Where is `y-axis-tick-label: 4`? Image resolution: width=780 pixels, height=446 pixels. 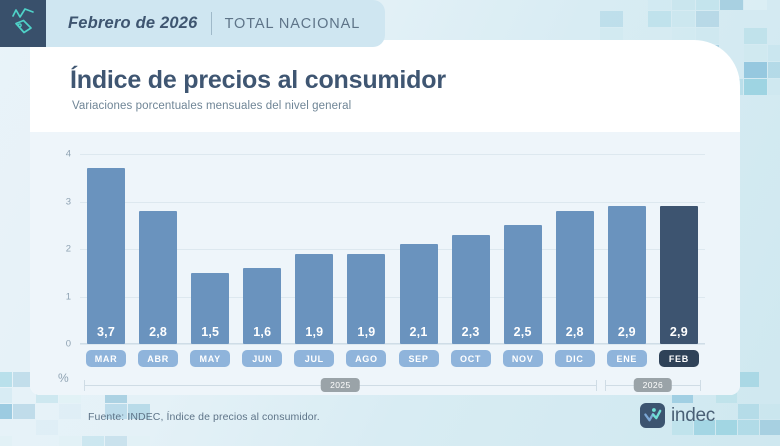
y-axis-tick-label: 4 is located at coordinates (68, 154).